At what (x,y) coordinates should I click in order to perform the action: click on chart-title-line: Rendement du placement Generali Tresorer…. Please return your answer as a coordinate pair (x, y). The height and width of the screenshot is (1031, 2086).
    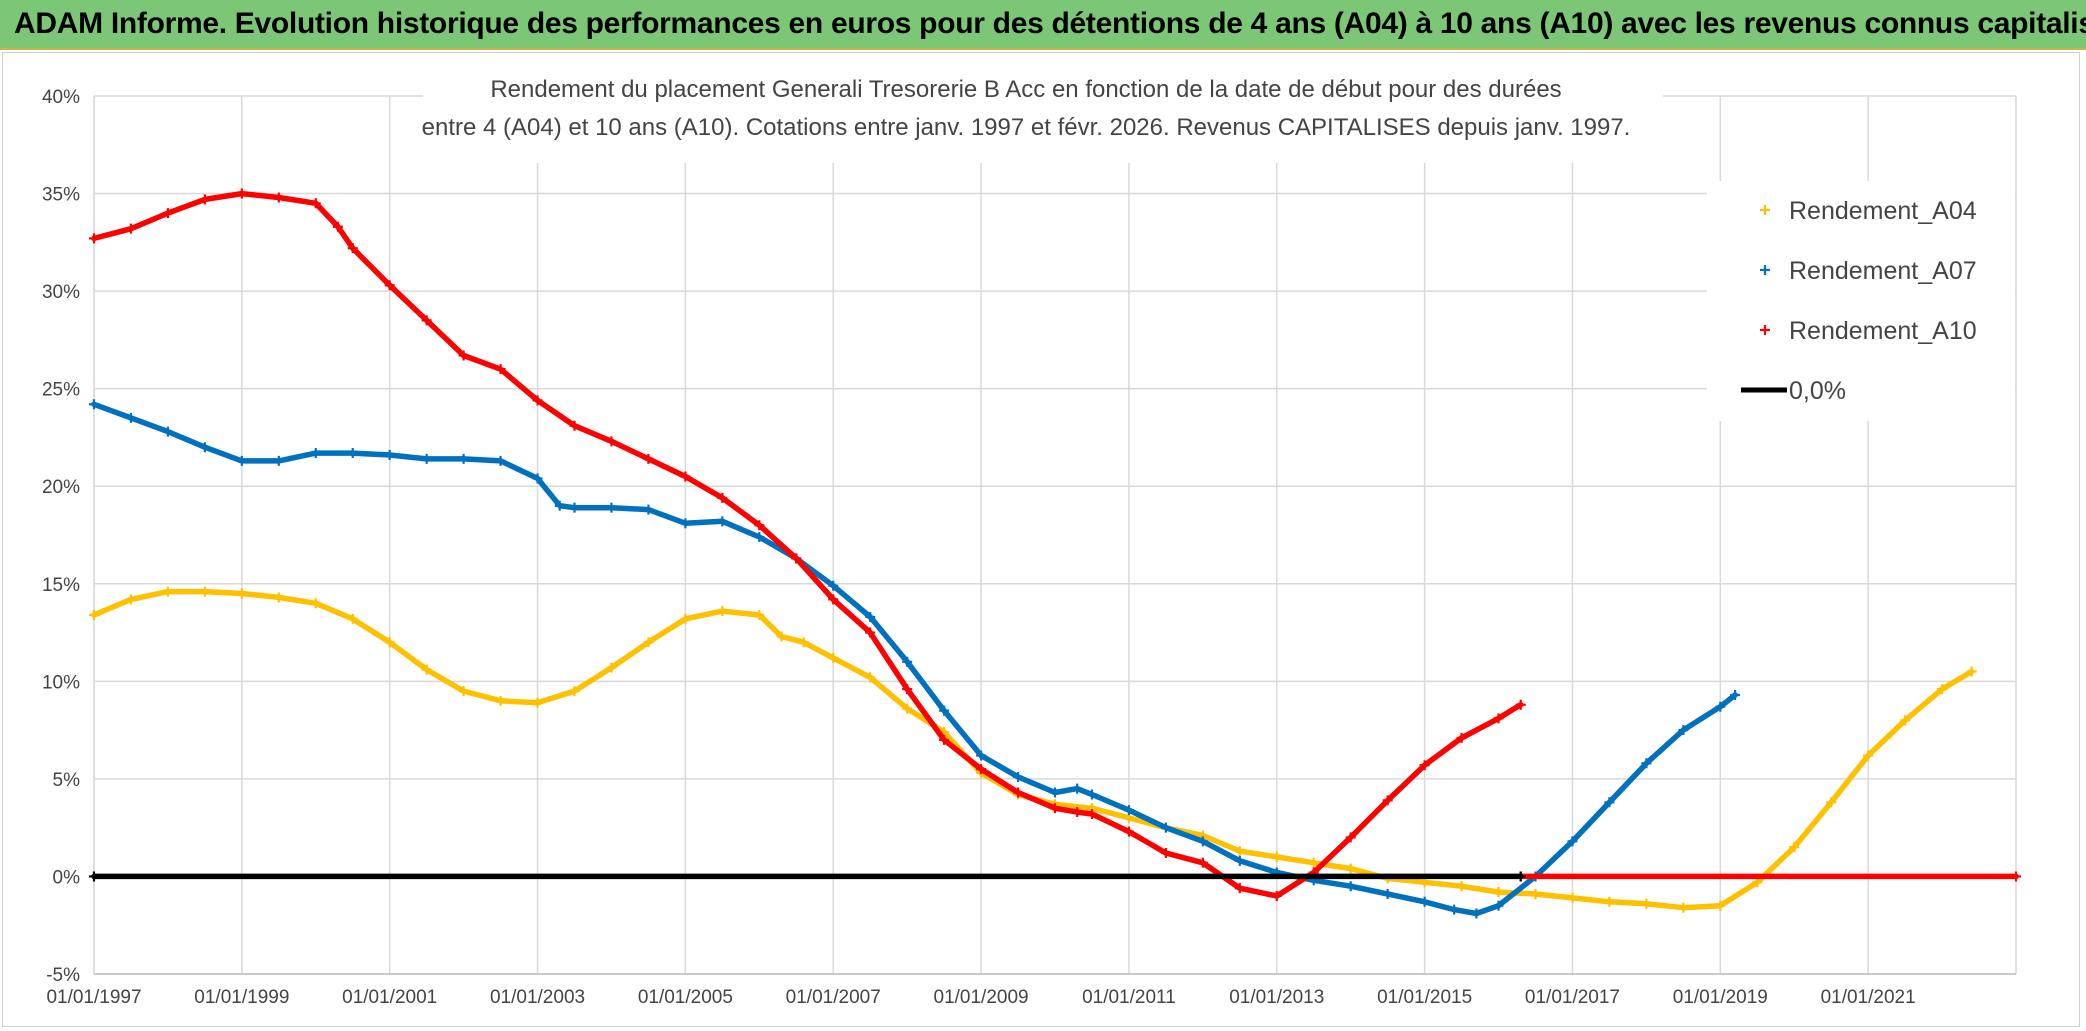
    Looking at the image, I should click on (1025, 89).